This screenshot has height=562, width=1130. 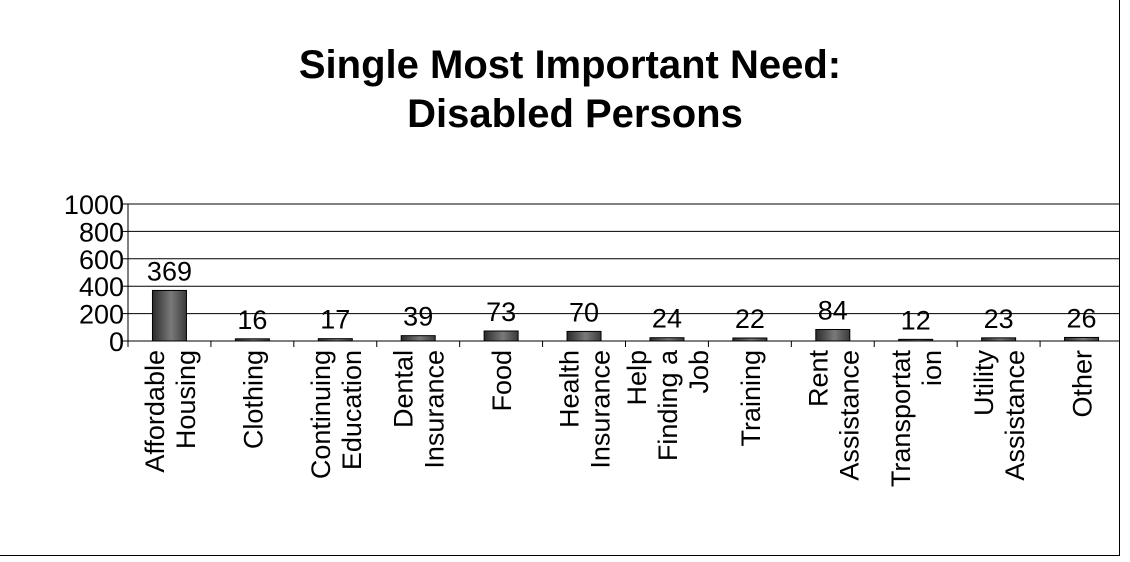 What do you see at coordinates (625, 315) in the screenshot?
I see `bars` at bounding box center [625, 315].